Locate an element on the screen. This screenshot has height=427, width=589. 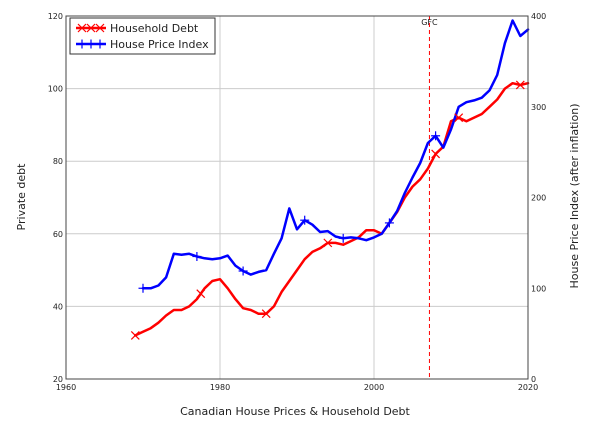
y-tick-label: 80 is located at coordinates (58, 161).